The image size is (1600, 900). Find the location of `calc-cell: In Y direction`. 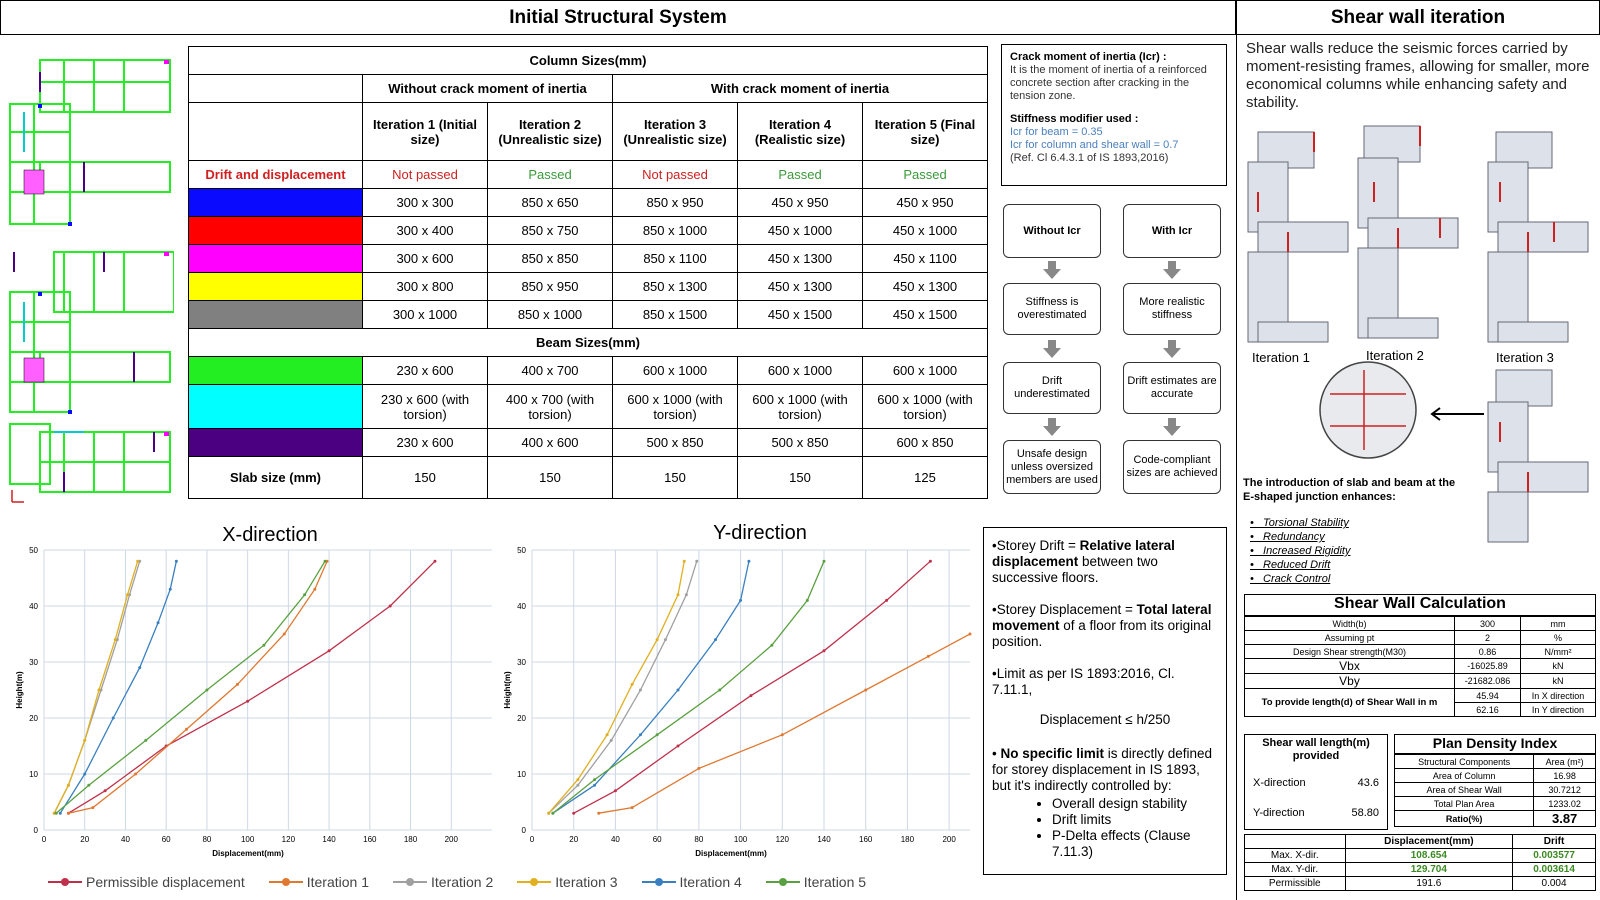

calc-cell: In Y direction is located at coordinates (1558, 709).